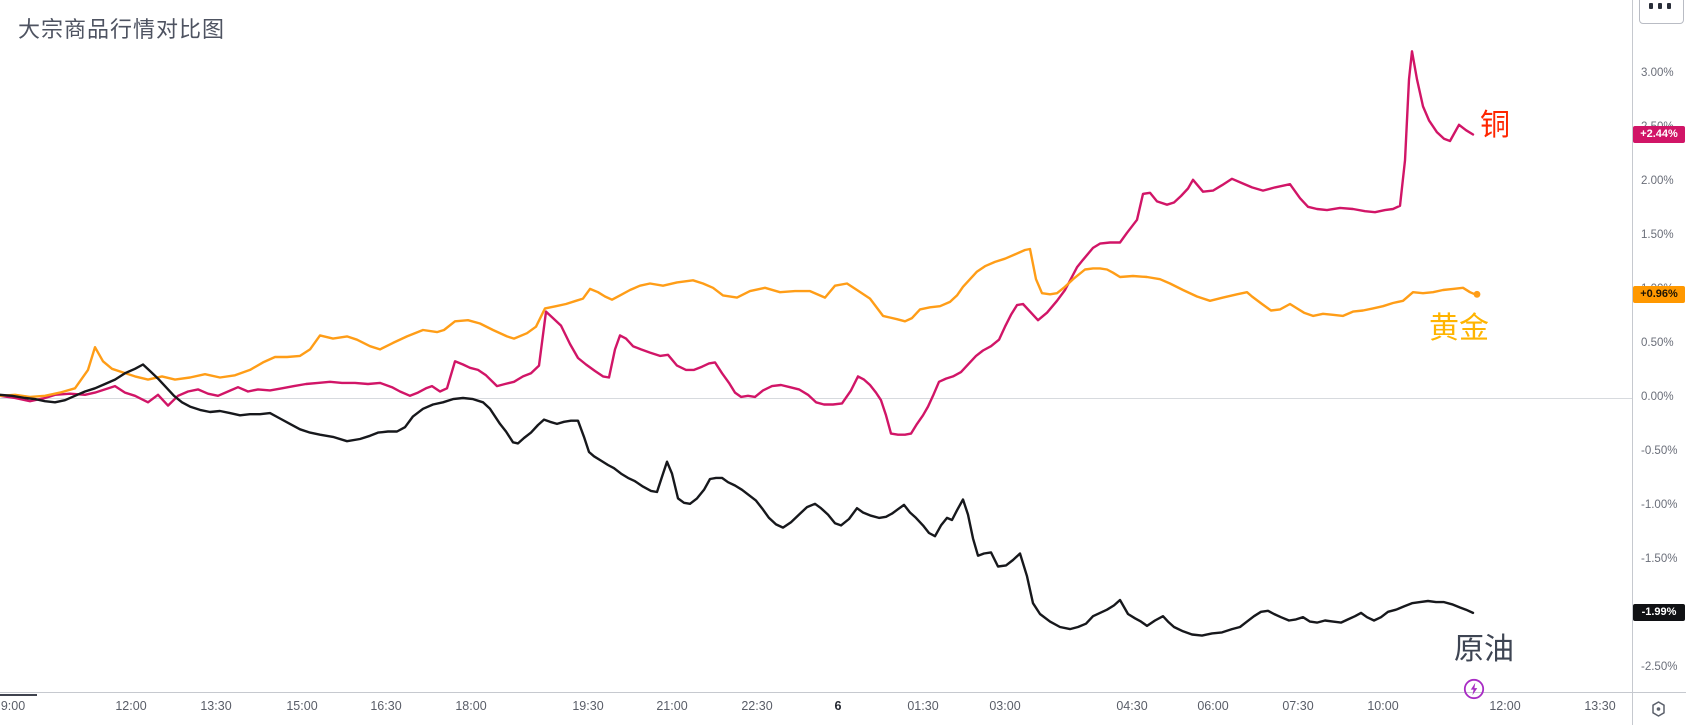 The height and width of the screenshot is (725, 1686). Describe the element at coordinates (1659, 559) in the screenshot. I see `price-axis-label: -1.50%` at that location.